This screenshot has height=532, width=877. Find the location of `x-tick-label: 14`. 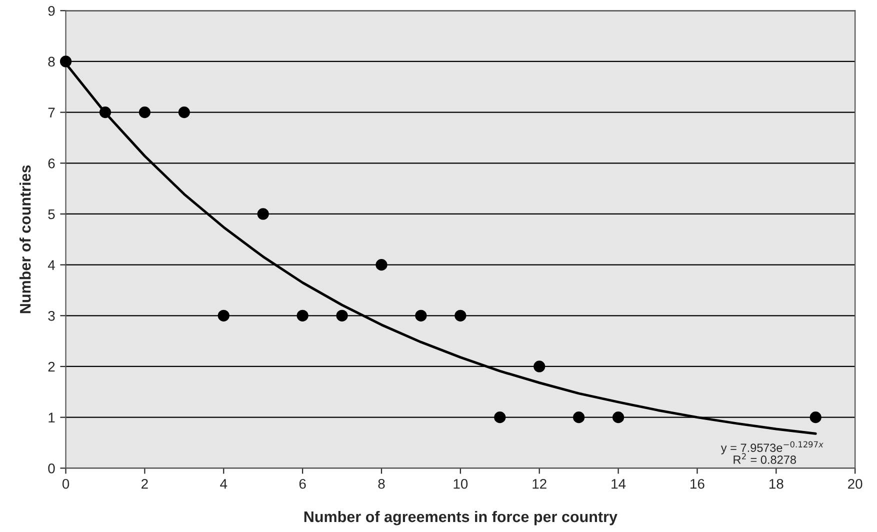

x-tick-label: 14 is located at coordinates (619, 484).